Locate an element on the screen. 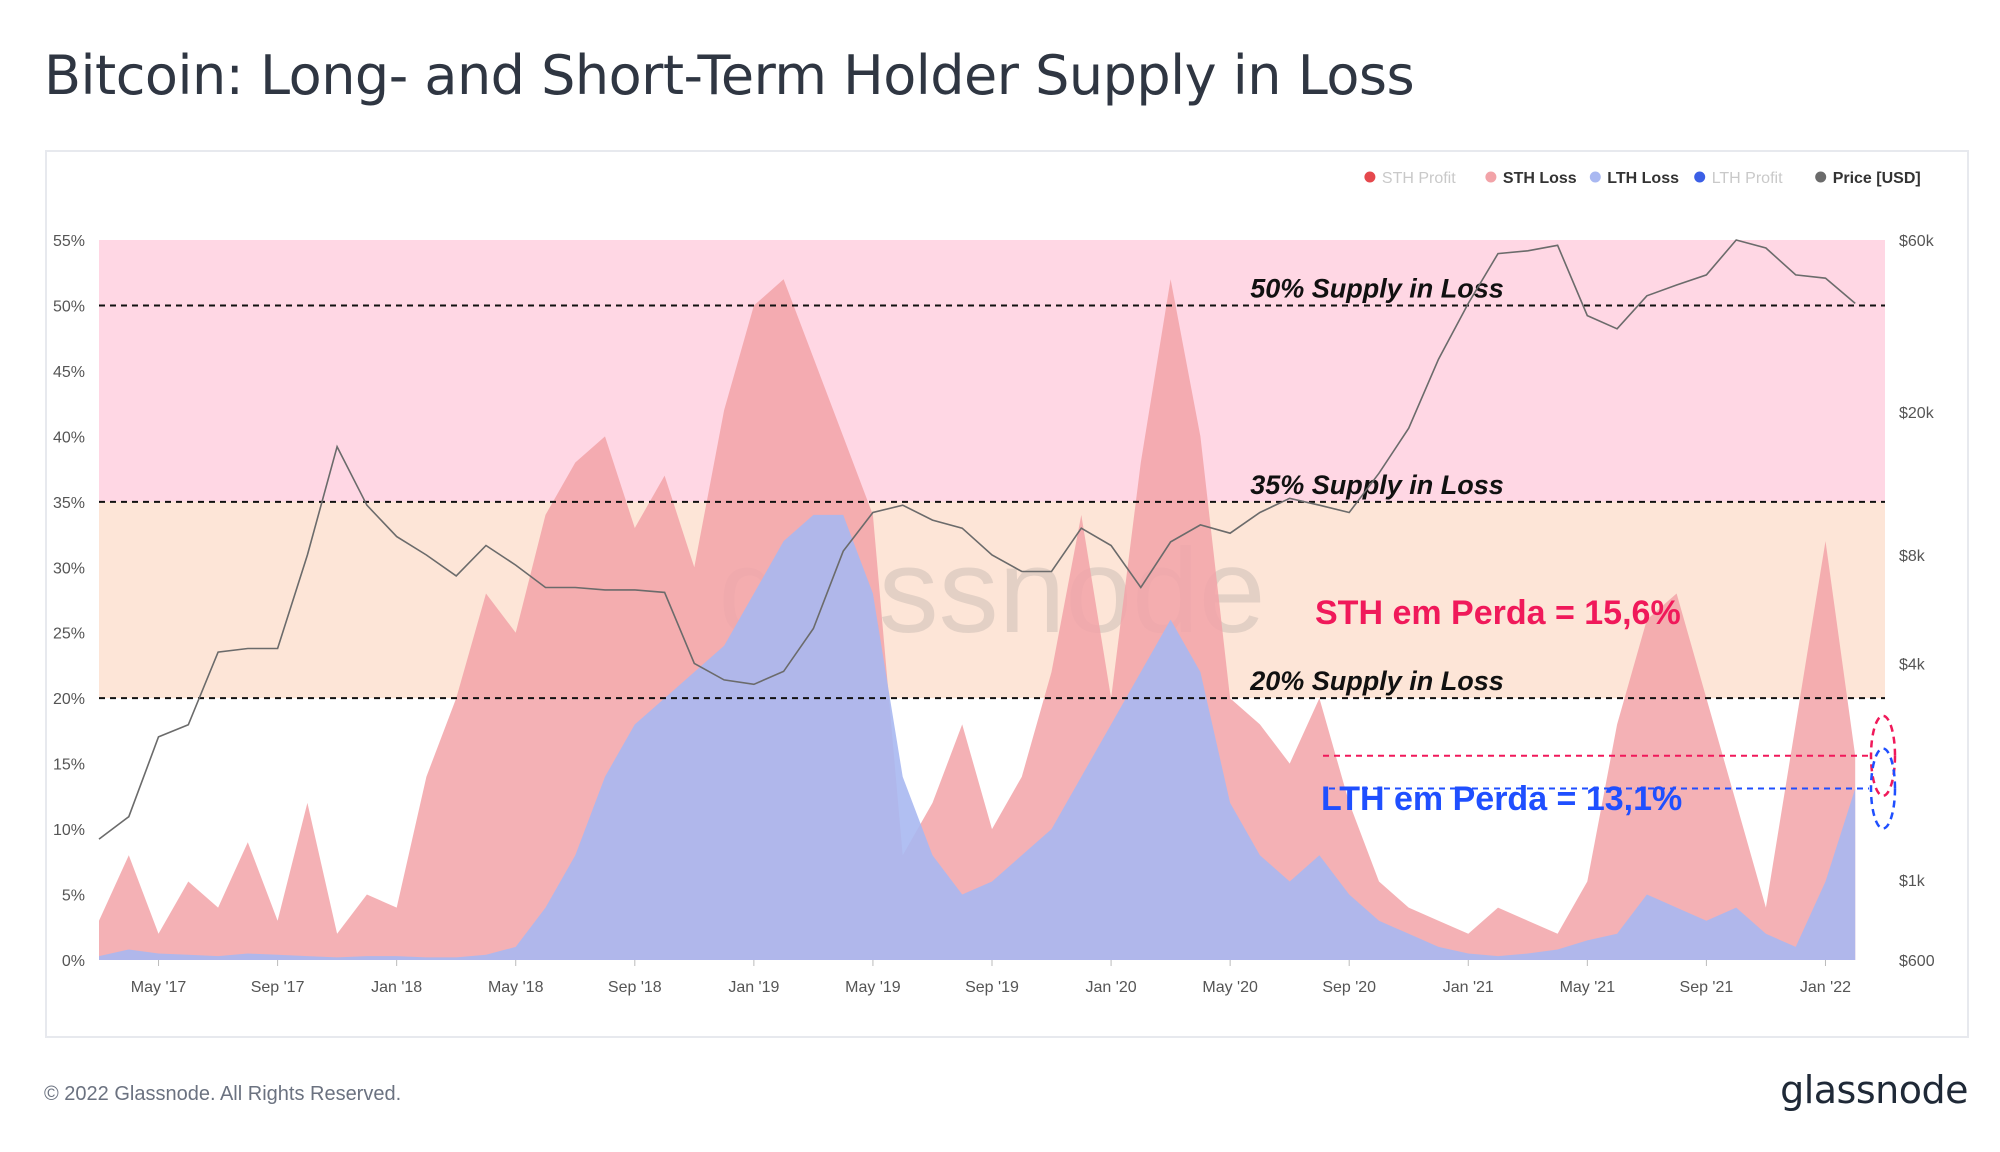  x-tick-label: Sep '17 is located at coordinates (278, 987).